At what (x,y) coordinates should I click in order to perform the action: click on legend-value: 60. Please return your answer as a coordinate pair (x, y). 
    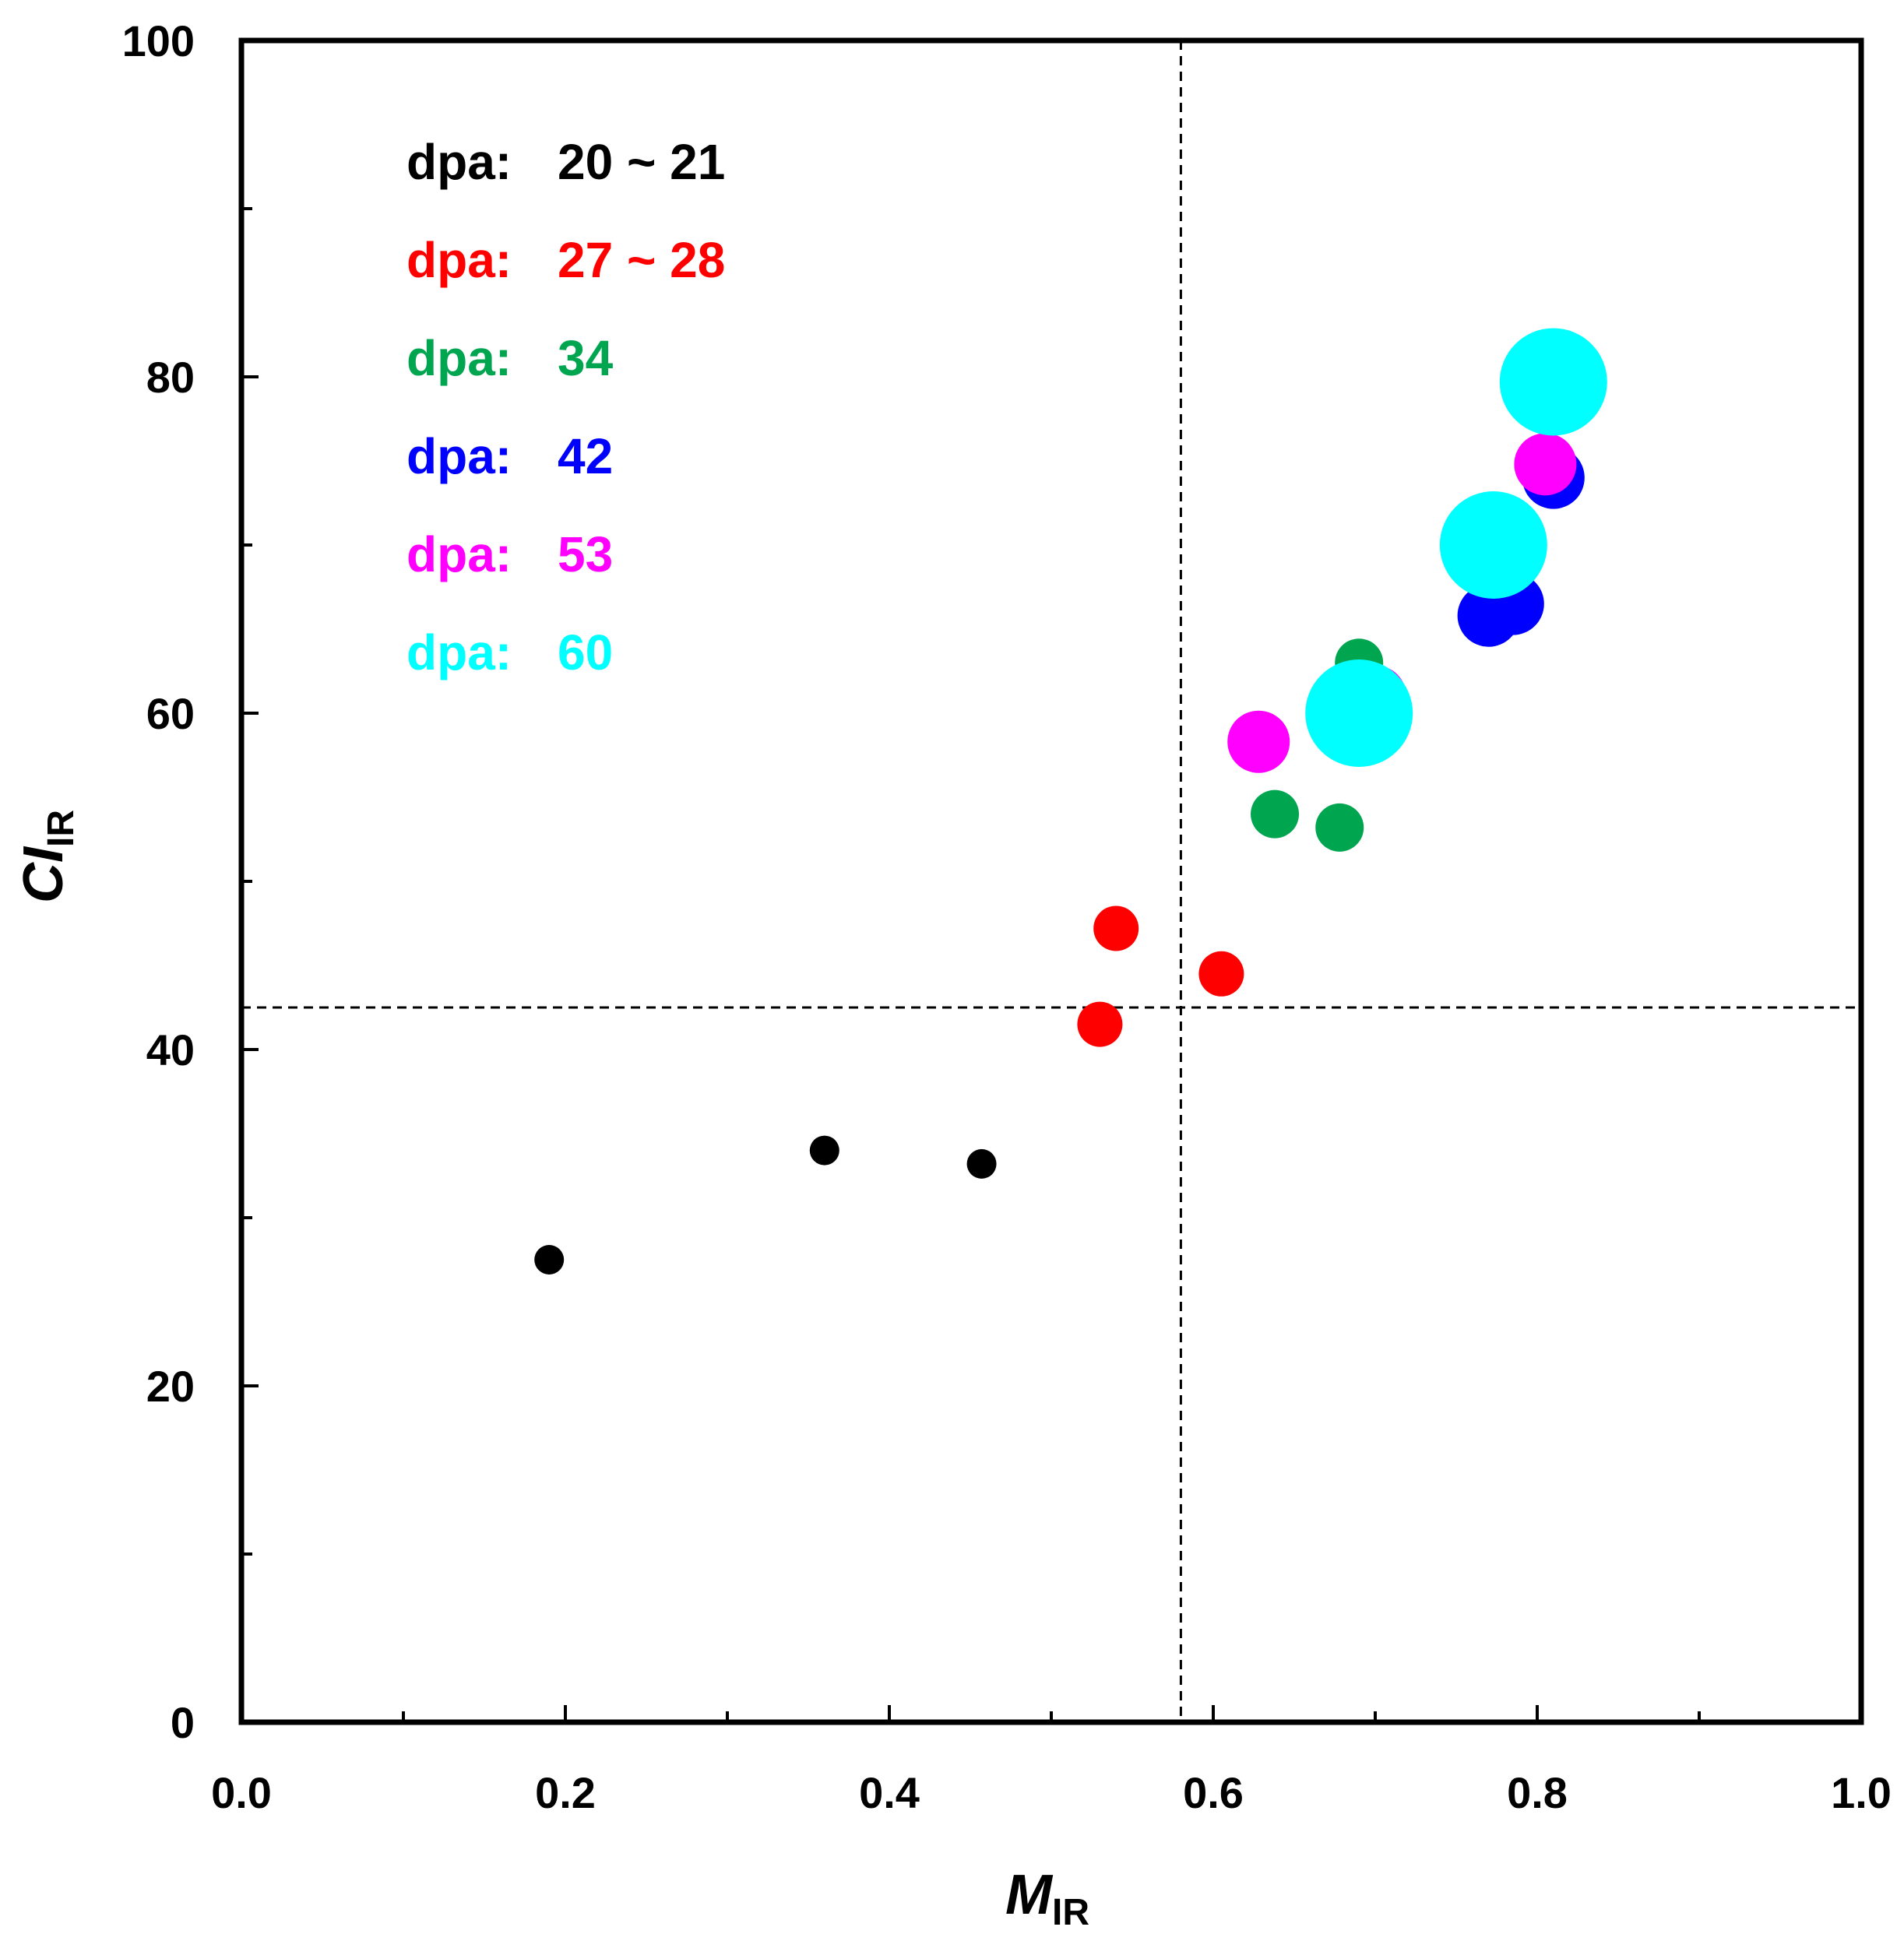
    Looking at the image, I should click on (586, 652).